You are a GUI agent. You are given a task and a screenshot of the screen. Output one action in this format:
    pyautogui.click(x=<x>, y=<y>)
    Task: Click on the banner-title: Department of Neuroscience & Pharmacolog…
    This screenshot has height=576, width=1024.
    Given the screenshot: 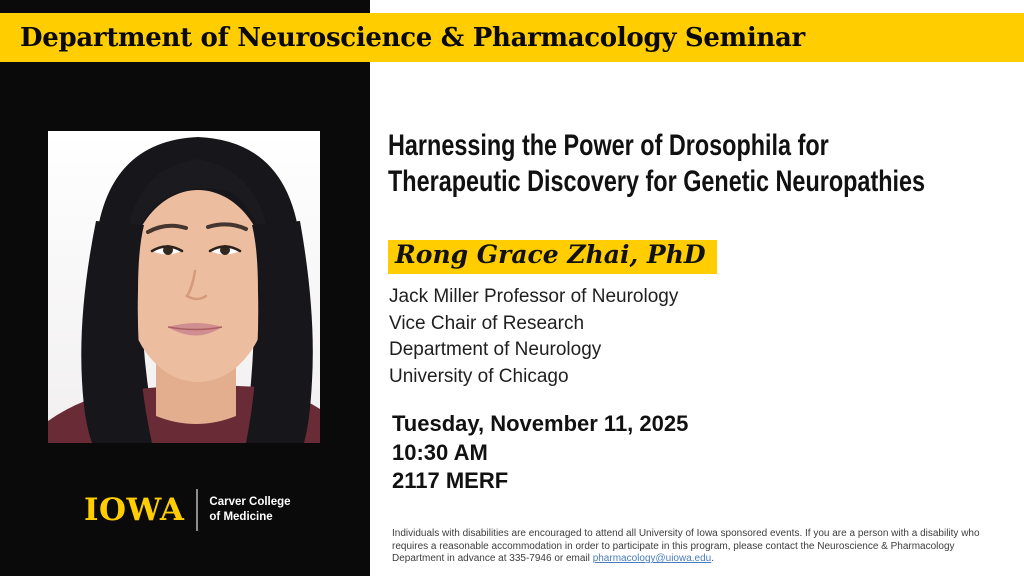 What is the action you would take?
    pyautogui.click(x=412, y=37)
    